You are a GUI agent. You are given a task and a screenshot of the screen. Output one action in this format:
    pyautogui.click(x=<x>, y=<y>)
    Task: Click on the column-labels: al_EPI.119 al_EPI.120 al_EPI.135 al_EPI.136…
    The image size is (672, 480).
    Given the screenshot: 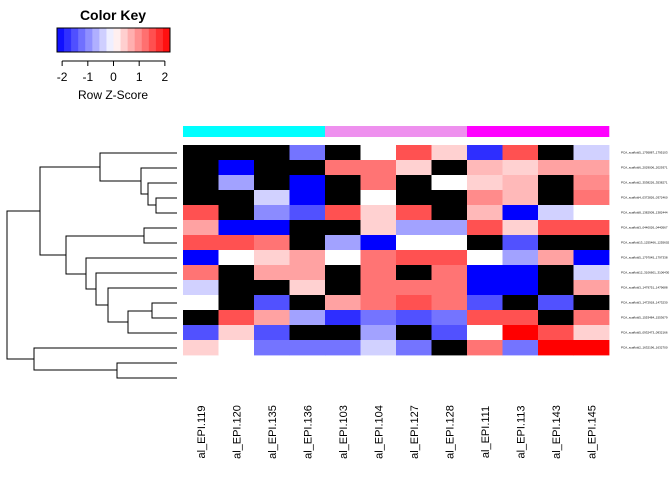 What is the action you would take?
    pyautogui.click(x=397, y=432)
    